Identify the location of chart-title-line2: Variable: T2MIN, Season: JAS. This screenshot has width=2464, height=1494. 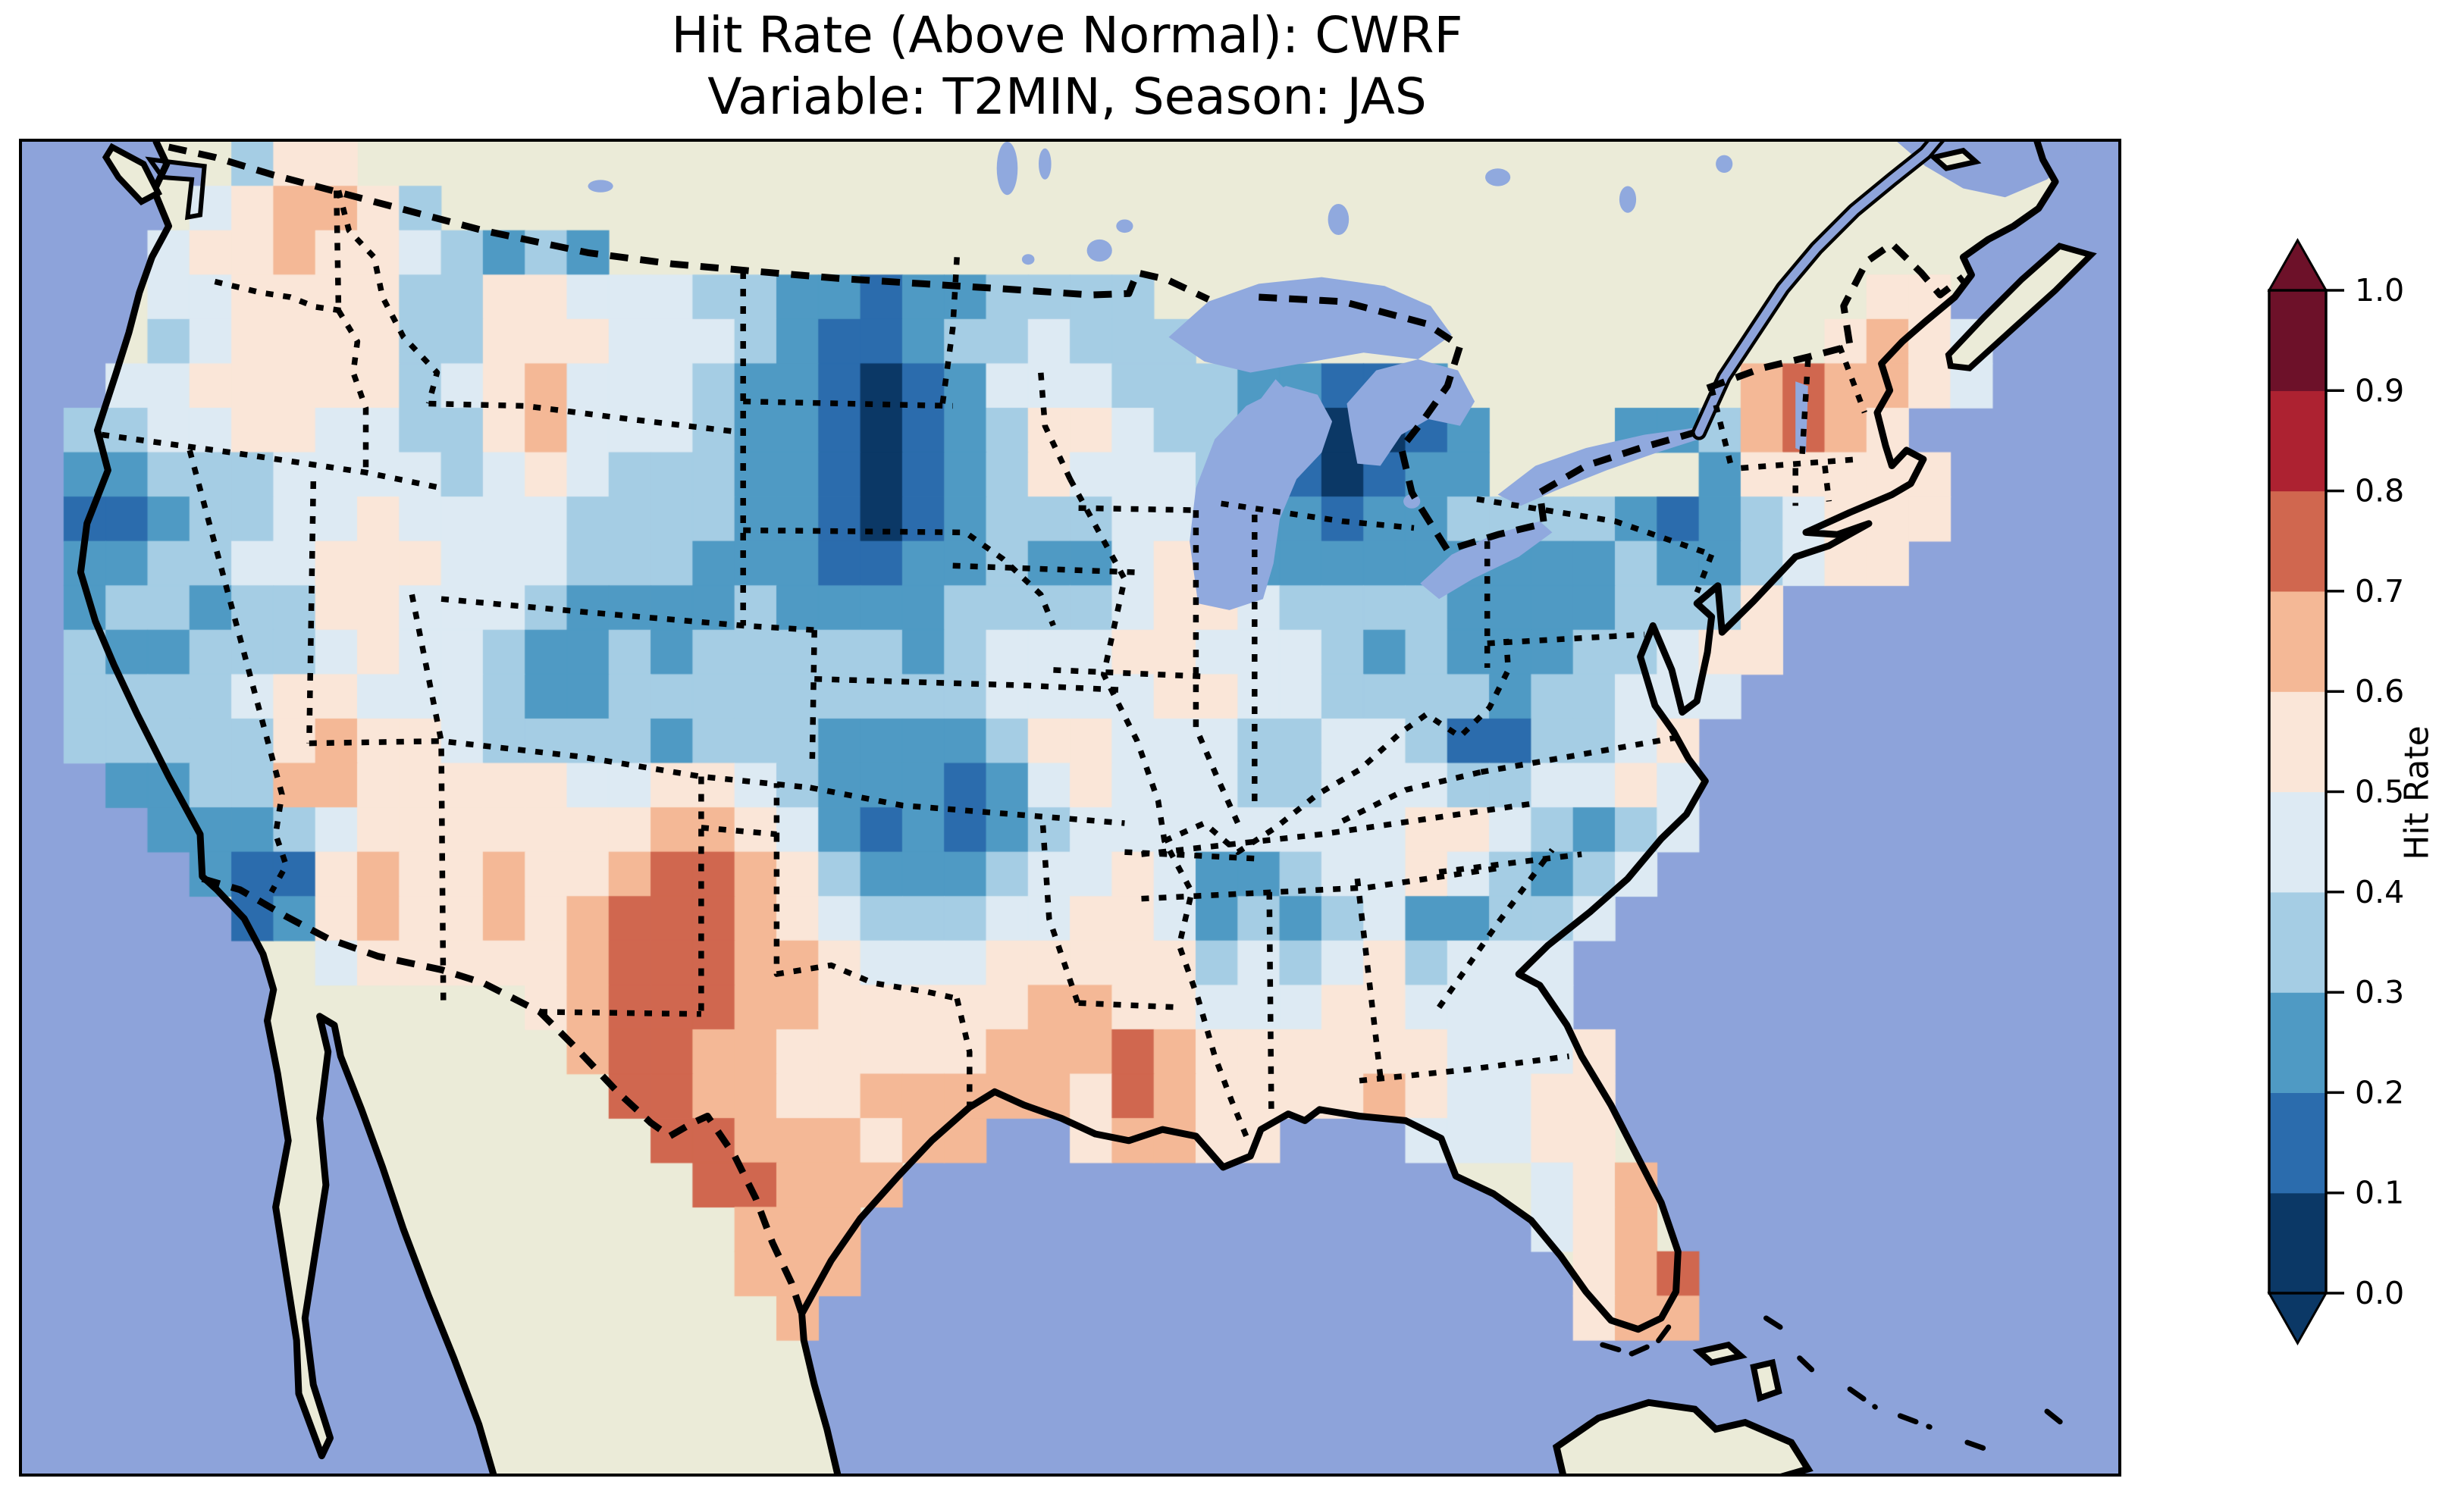
(1067, 96).